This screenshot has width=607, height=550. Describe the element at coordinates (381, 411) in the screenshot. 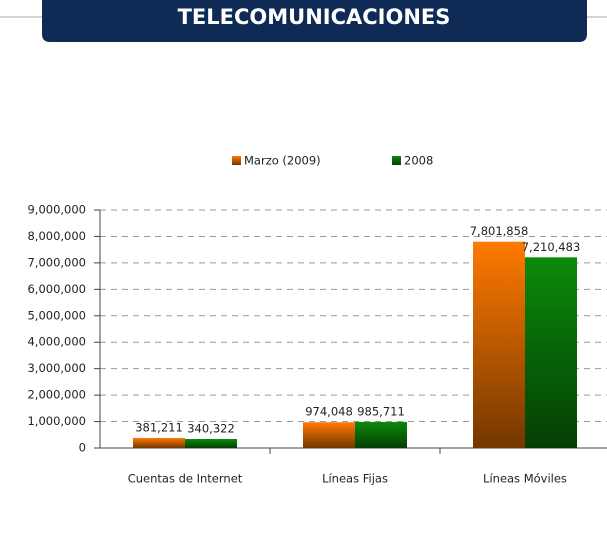

I see `value-label: 985,711` at that location.